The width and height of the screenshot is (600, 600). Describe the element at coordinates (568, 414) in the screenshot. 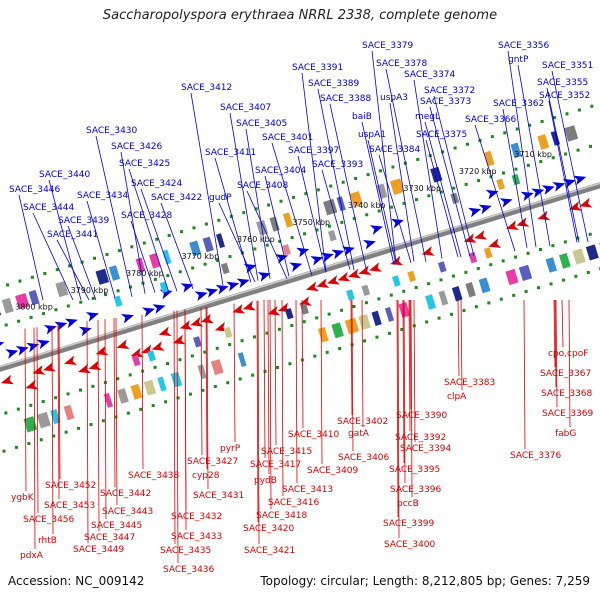

I see `gene-label-bottom: SACE_3369` at that location.